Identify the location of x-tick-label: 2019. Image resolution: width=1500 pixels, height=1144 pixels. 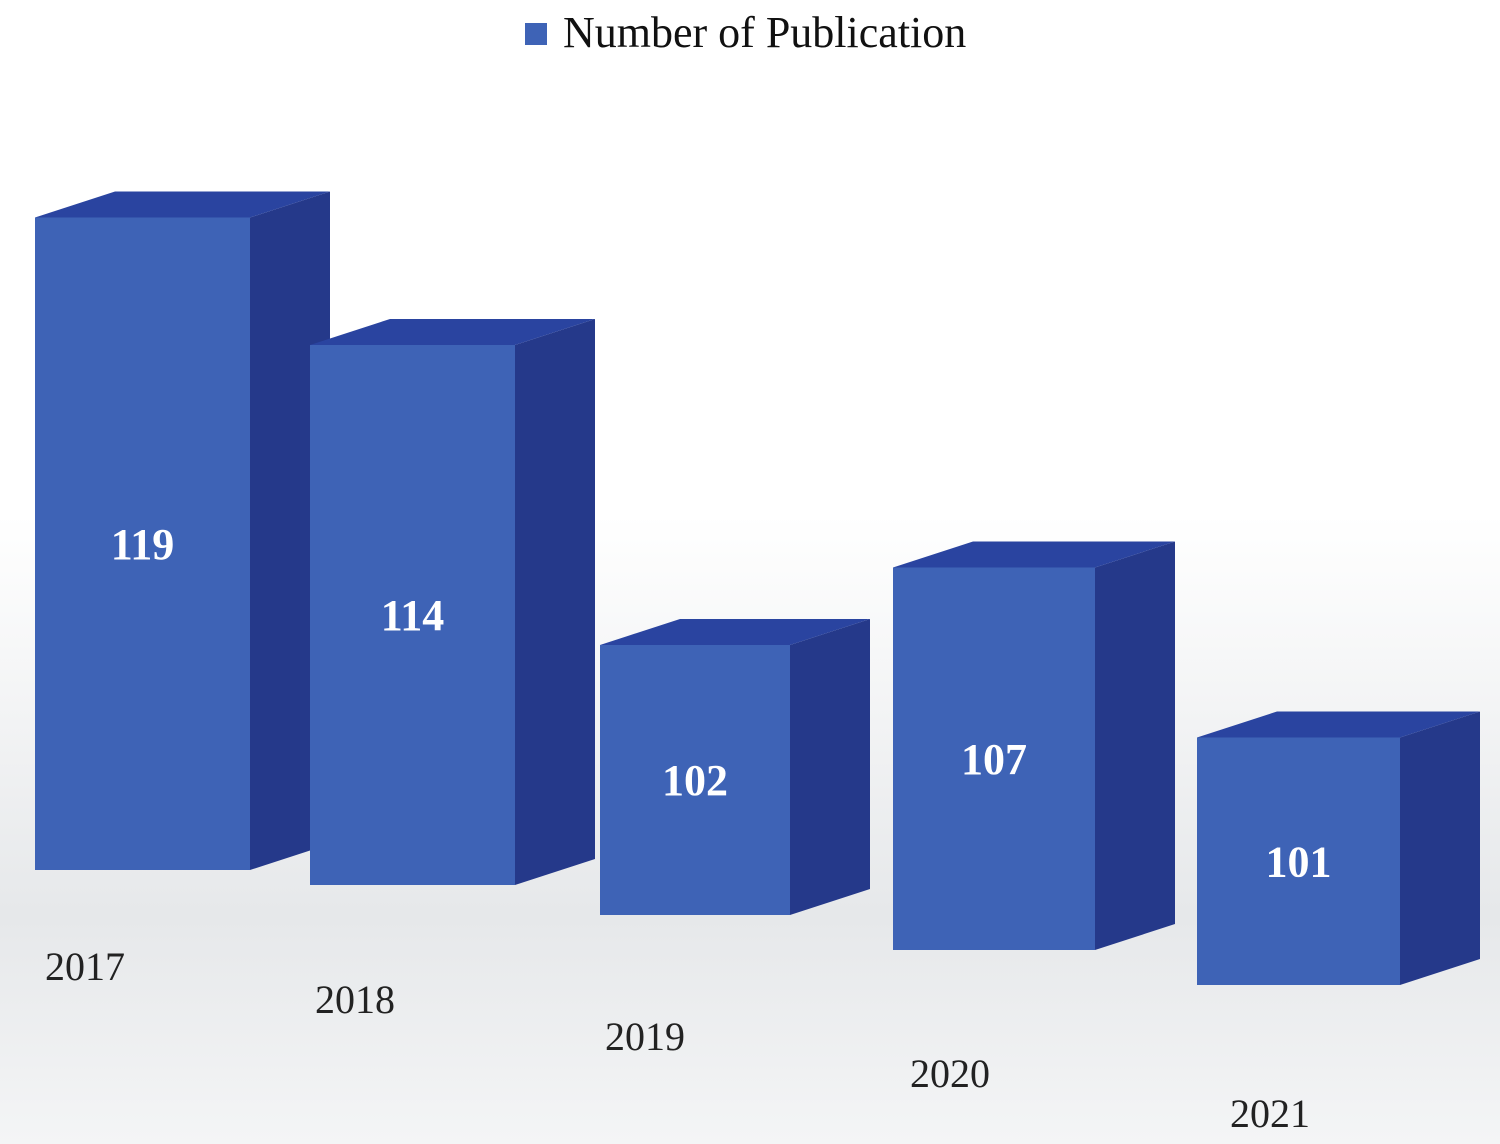
(645, 1036).